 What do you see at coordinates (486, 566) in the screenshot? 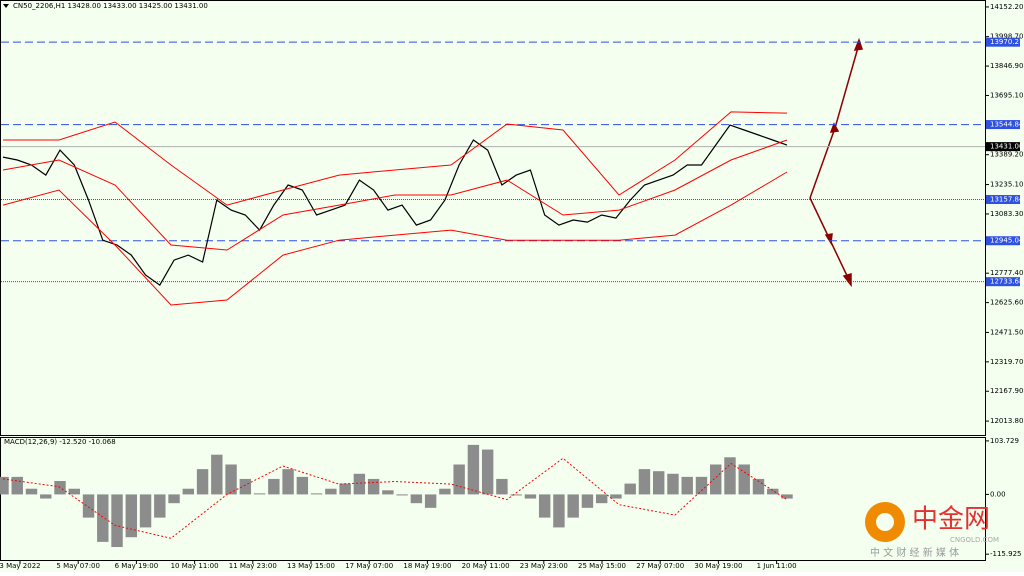
I see `x-tick-label: 20 May 11:00` at bounding box center [486, 566].